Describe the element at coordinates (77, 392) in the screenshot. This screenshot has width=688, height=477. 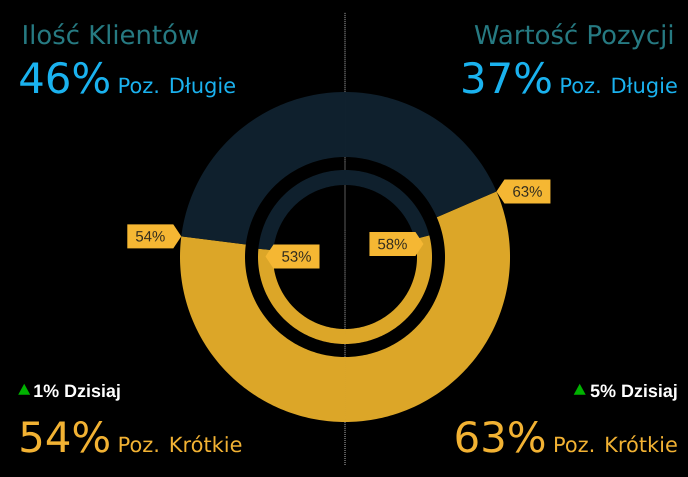
I see `text: 1% Dzisiaj` at that location.